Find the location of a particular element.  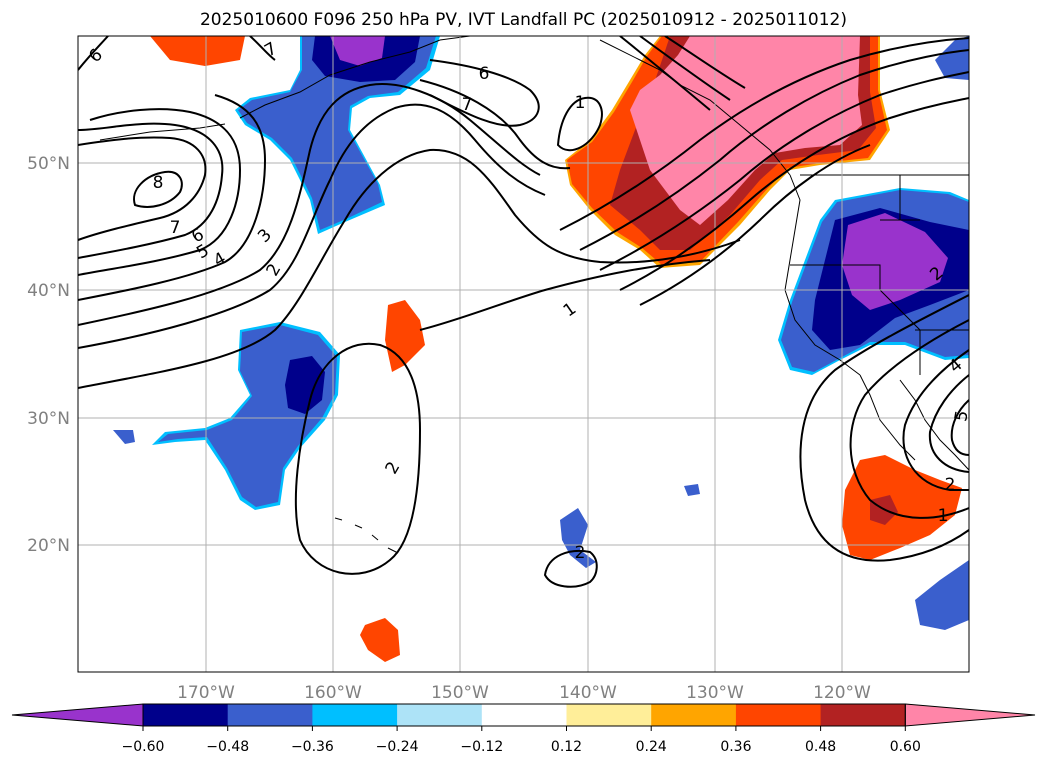

negative-anomaly-mexico is located at coordinates (942, 595).